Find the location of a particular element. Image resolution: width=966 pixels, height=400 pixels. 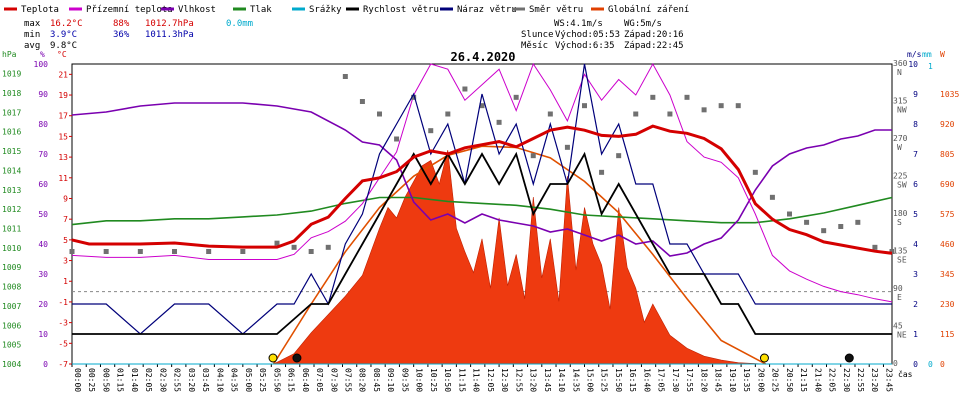

temp-tick: 3 is located at coordinates (65, 261).